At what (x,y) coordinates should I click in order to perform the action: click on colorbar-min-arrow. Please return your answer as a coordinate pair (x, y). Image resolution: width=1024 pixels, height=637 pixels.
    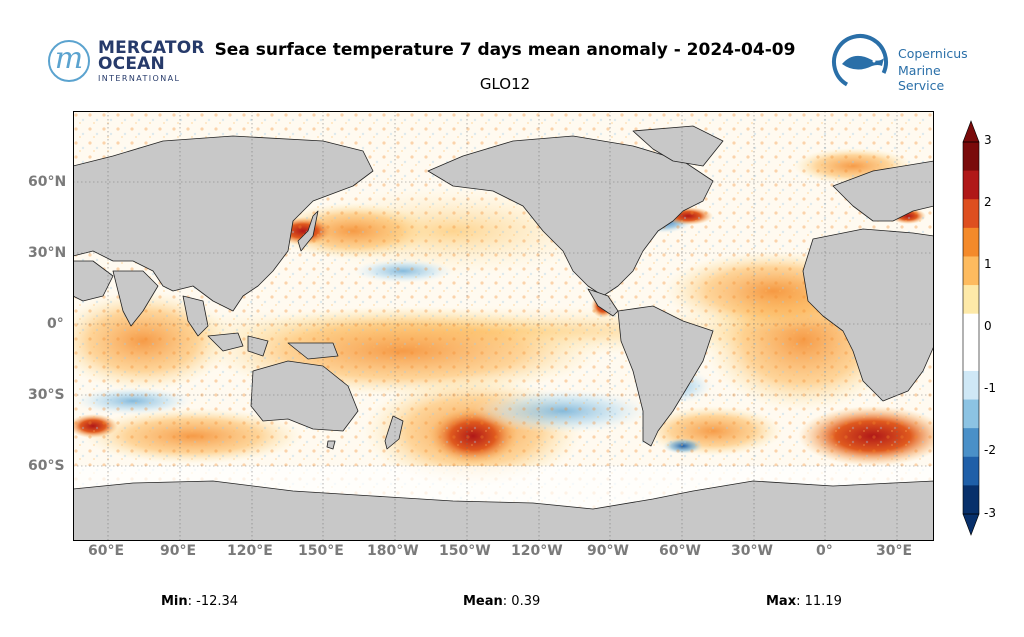
    Looking at the image, I should click on (971, 524).